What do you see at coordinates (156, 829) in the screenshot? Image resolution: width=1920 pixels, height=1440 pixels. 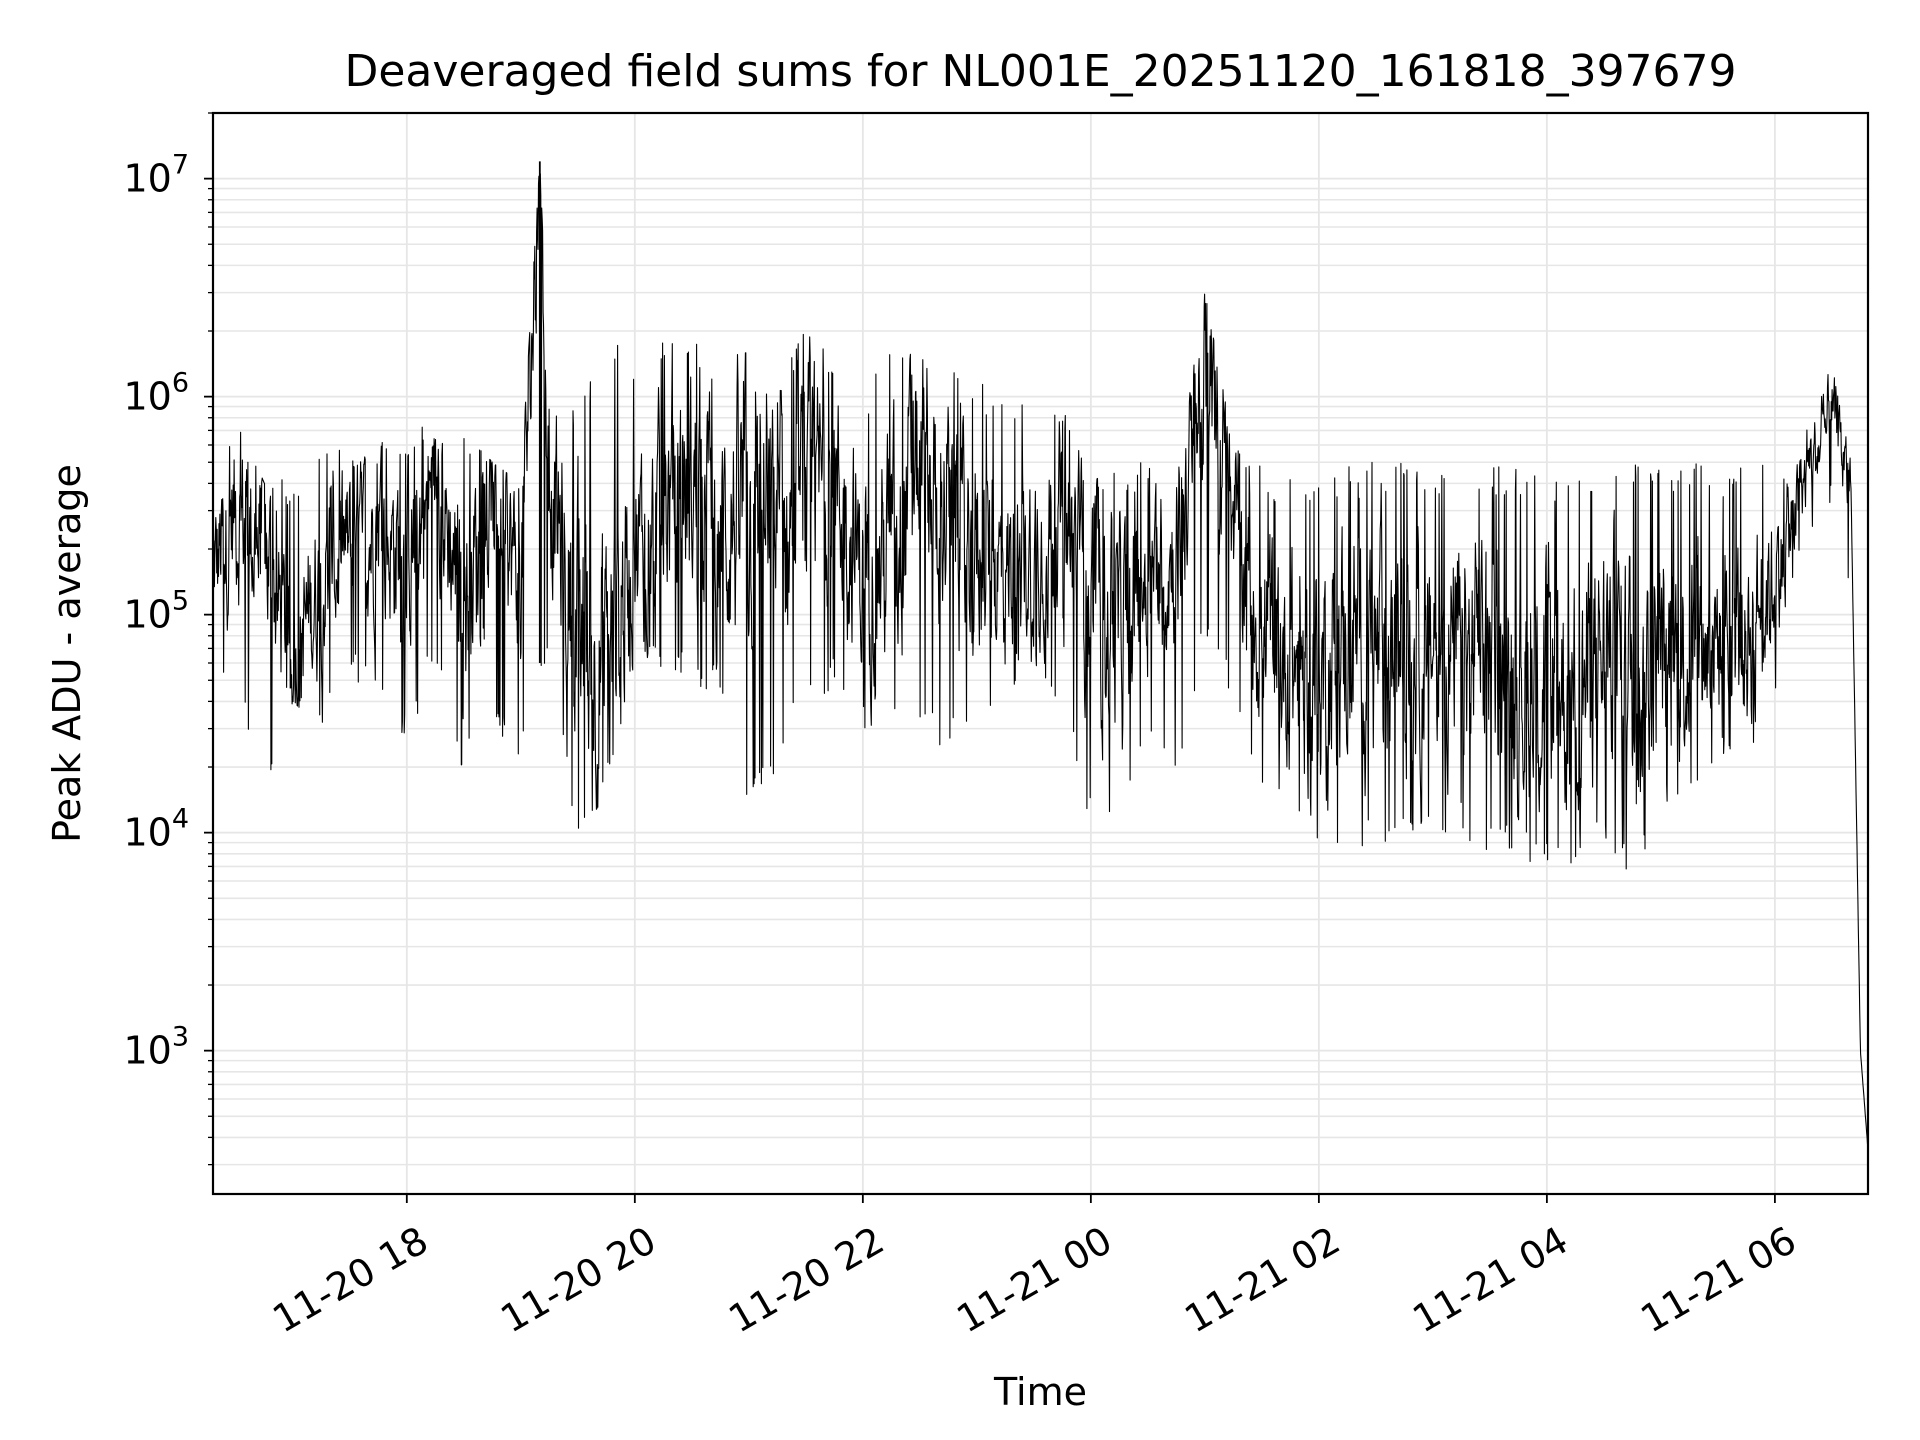 I see `y-tick-label: 10⁴` at bounding box center [156, 829].